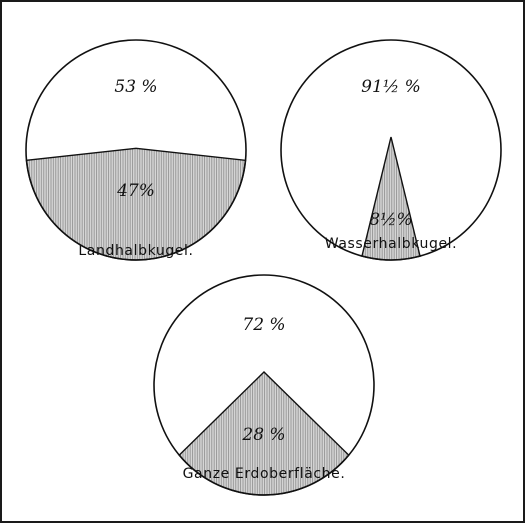 The height and width of the screenshot is (523, 525). What do you see at coordinates (390, 220) in the screenshot?
I see `land-percent-label: 8½%` at bounding box center [390, 220].